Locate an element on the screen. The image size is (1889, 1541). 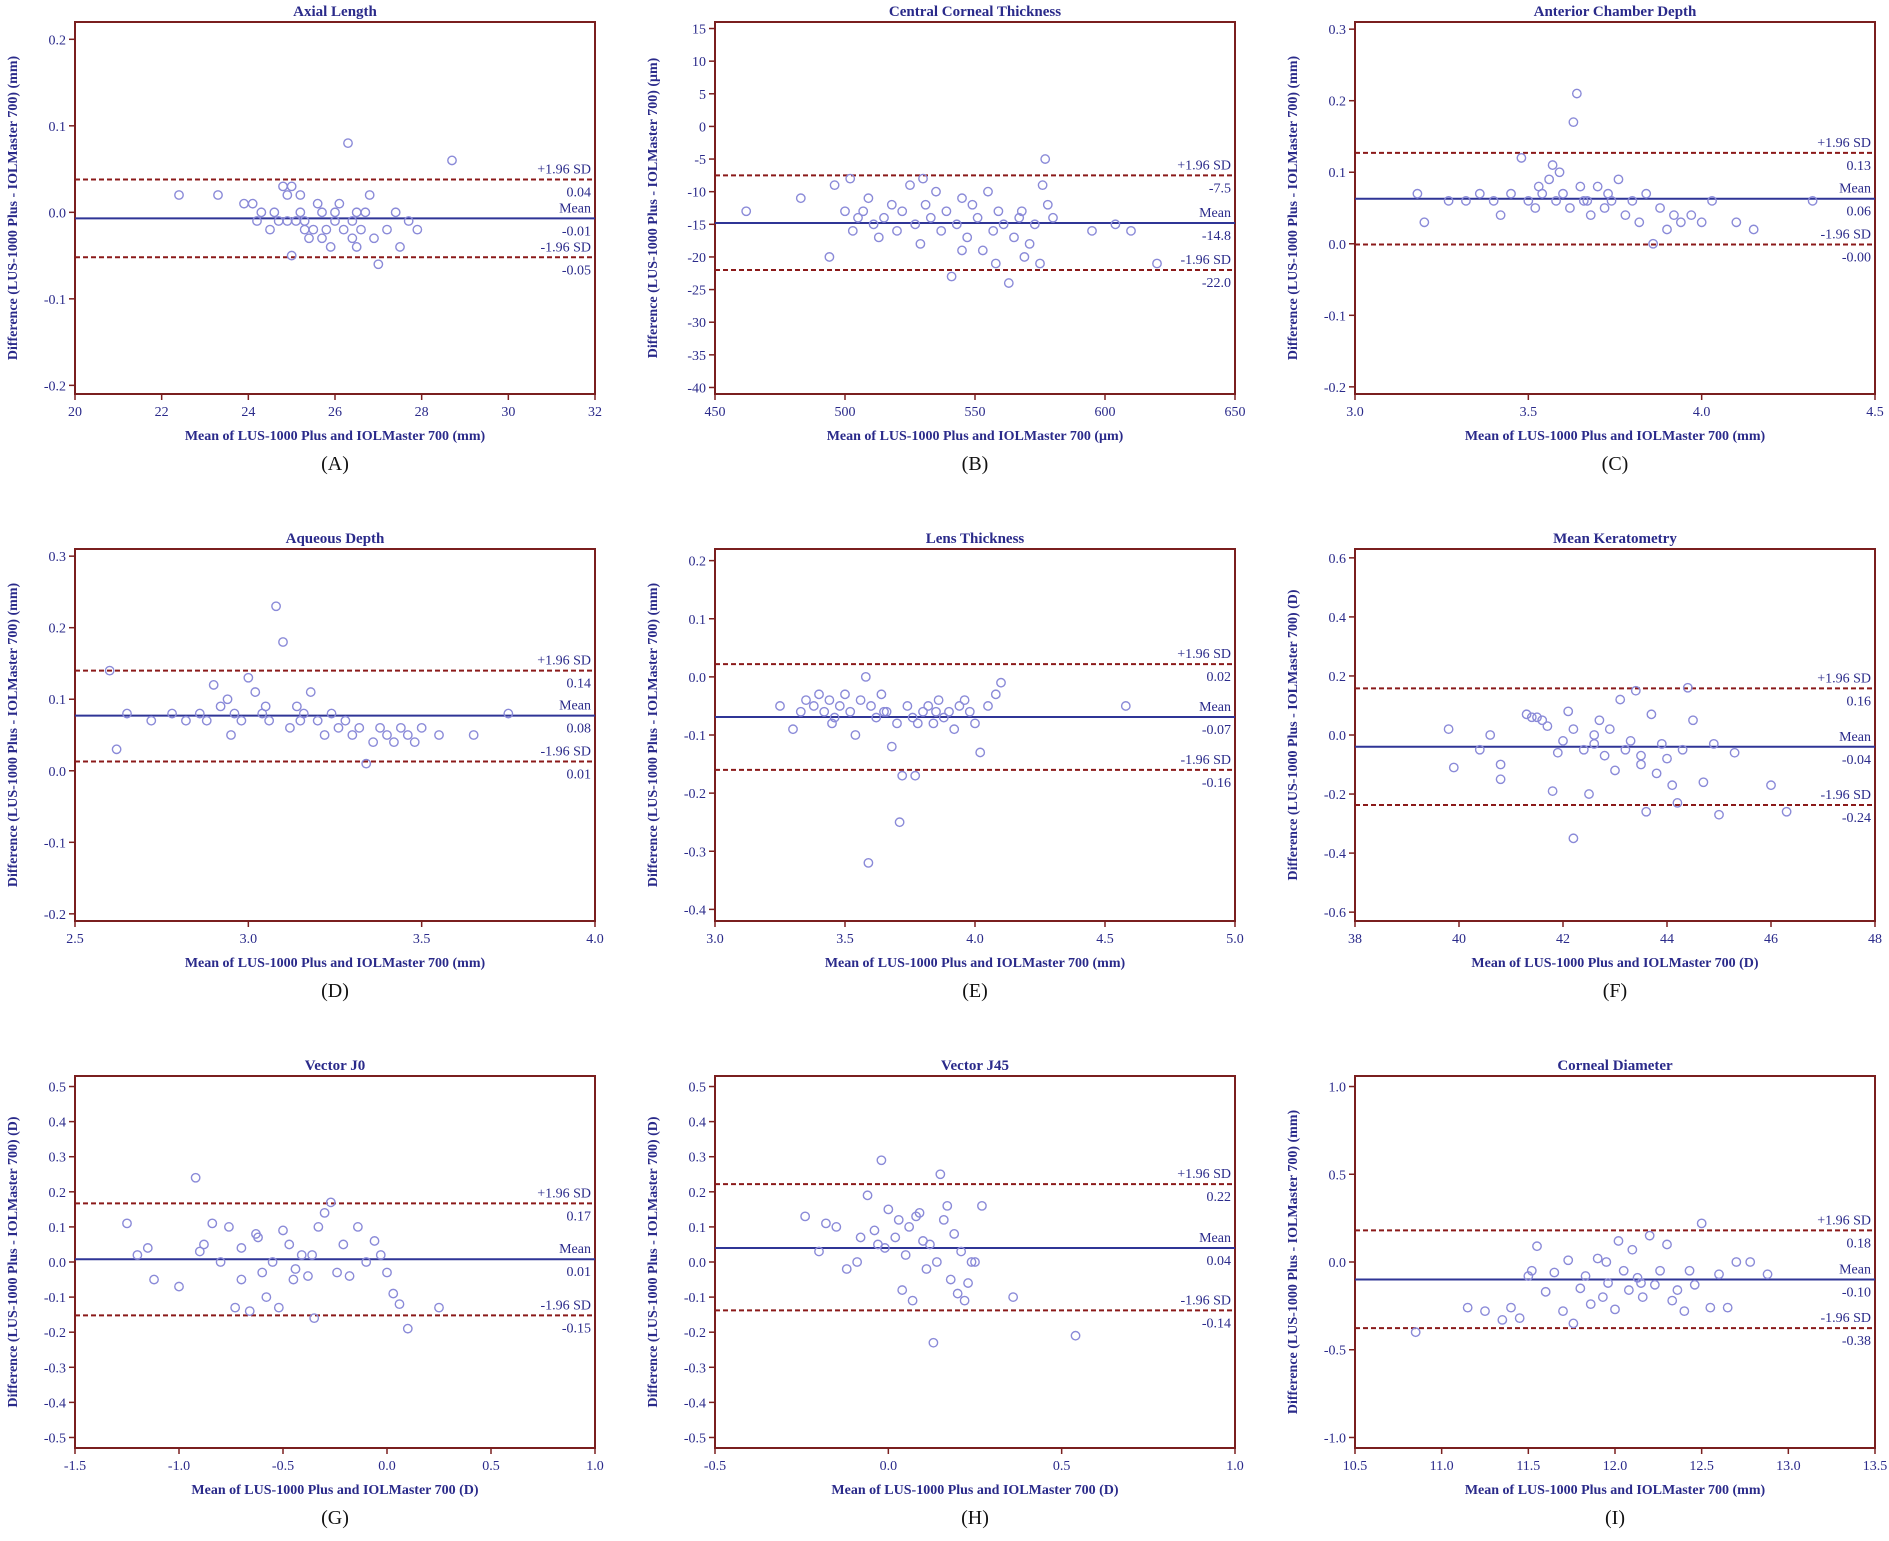
lower-loa-value: -0.00 is located at coordinates (1856, 257).